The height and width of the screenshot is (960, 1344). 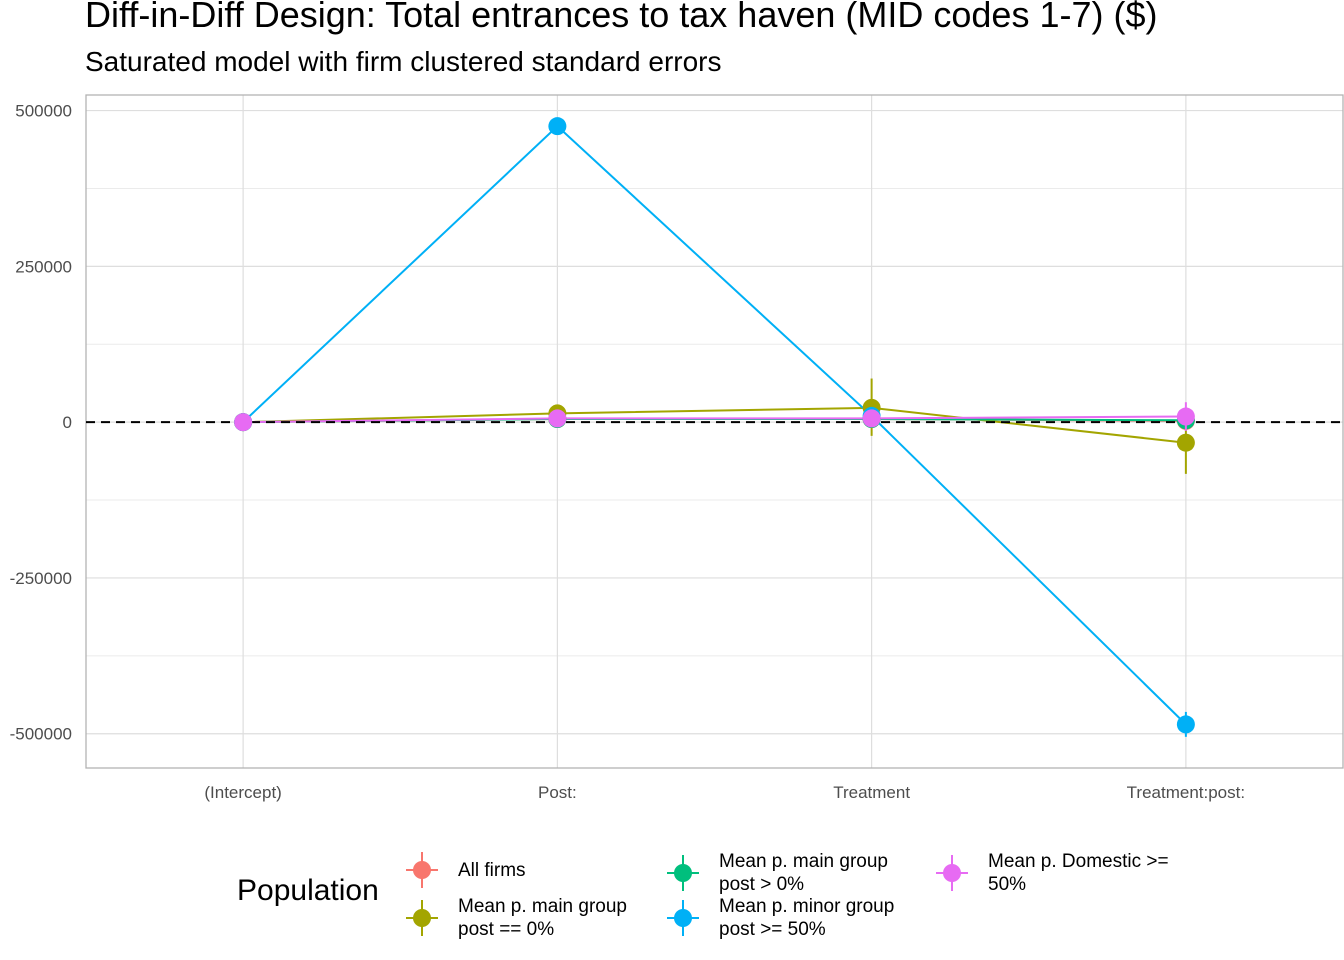 What do you see at coordinates (242, 792) in the screenshot?
I see `x-tick-label: (Intercept)` at bounding box center [242, 792].